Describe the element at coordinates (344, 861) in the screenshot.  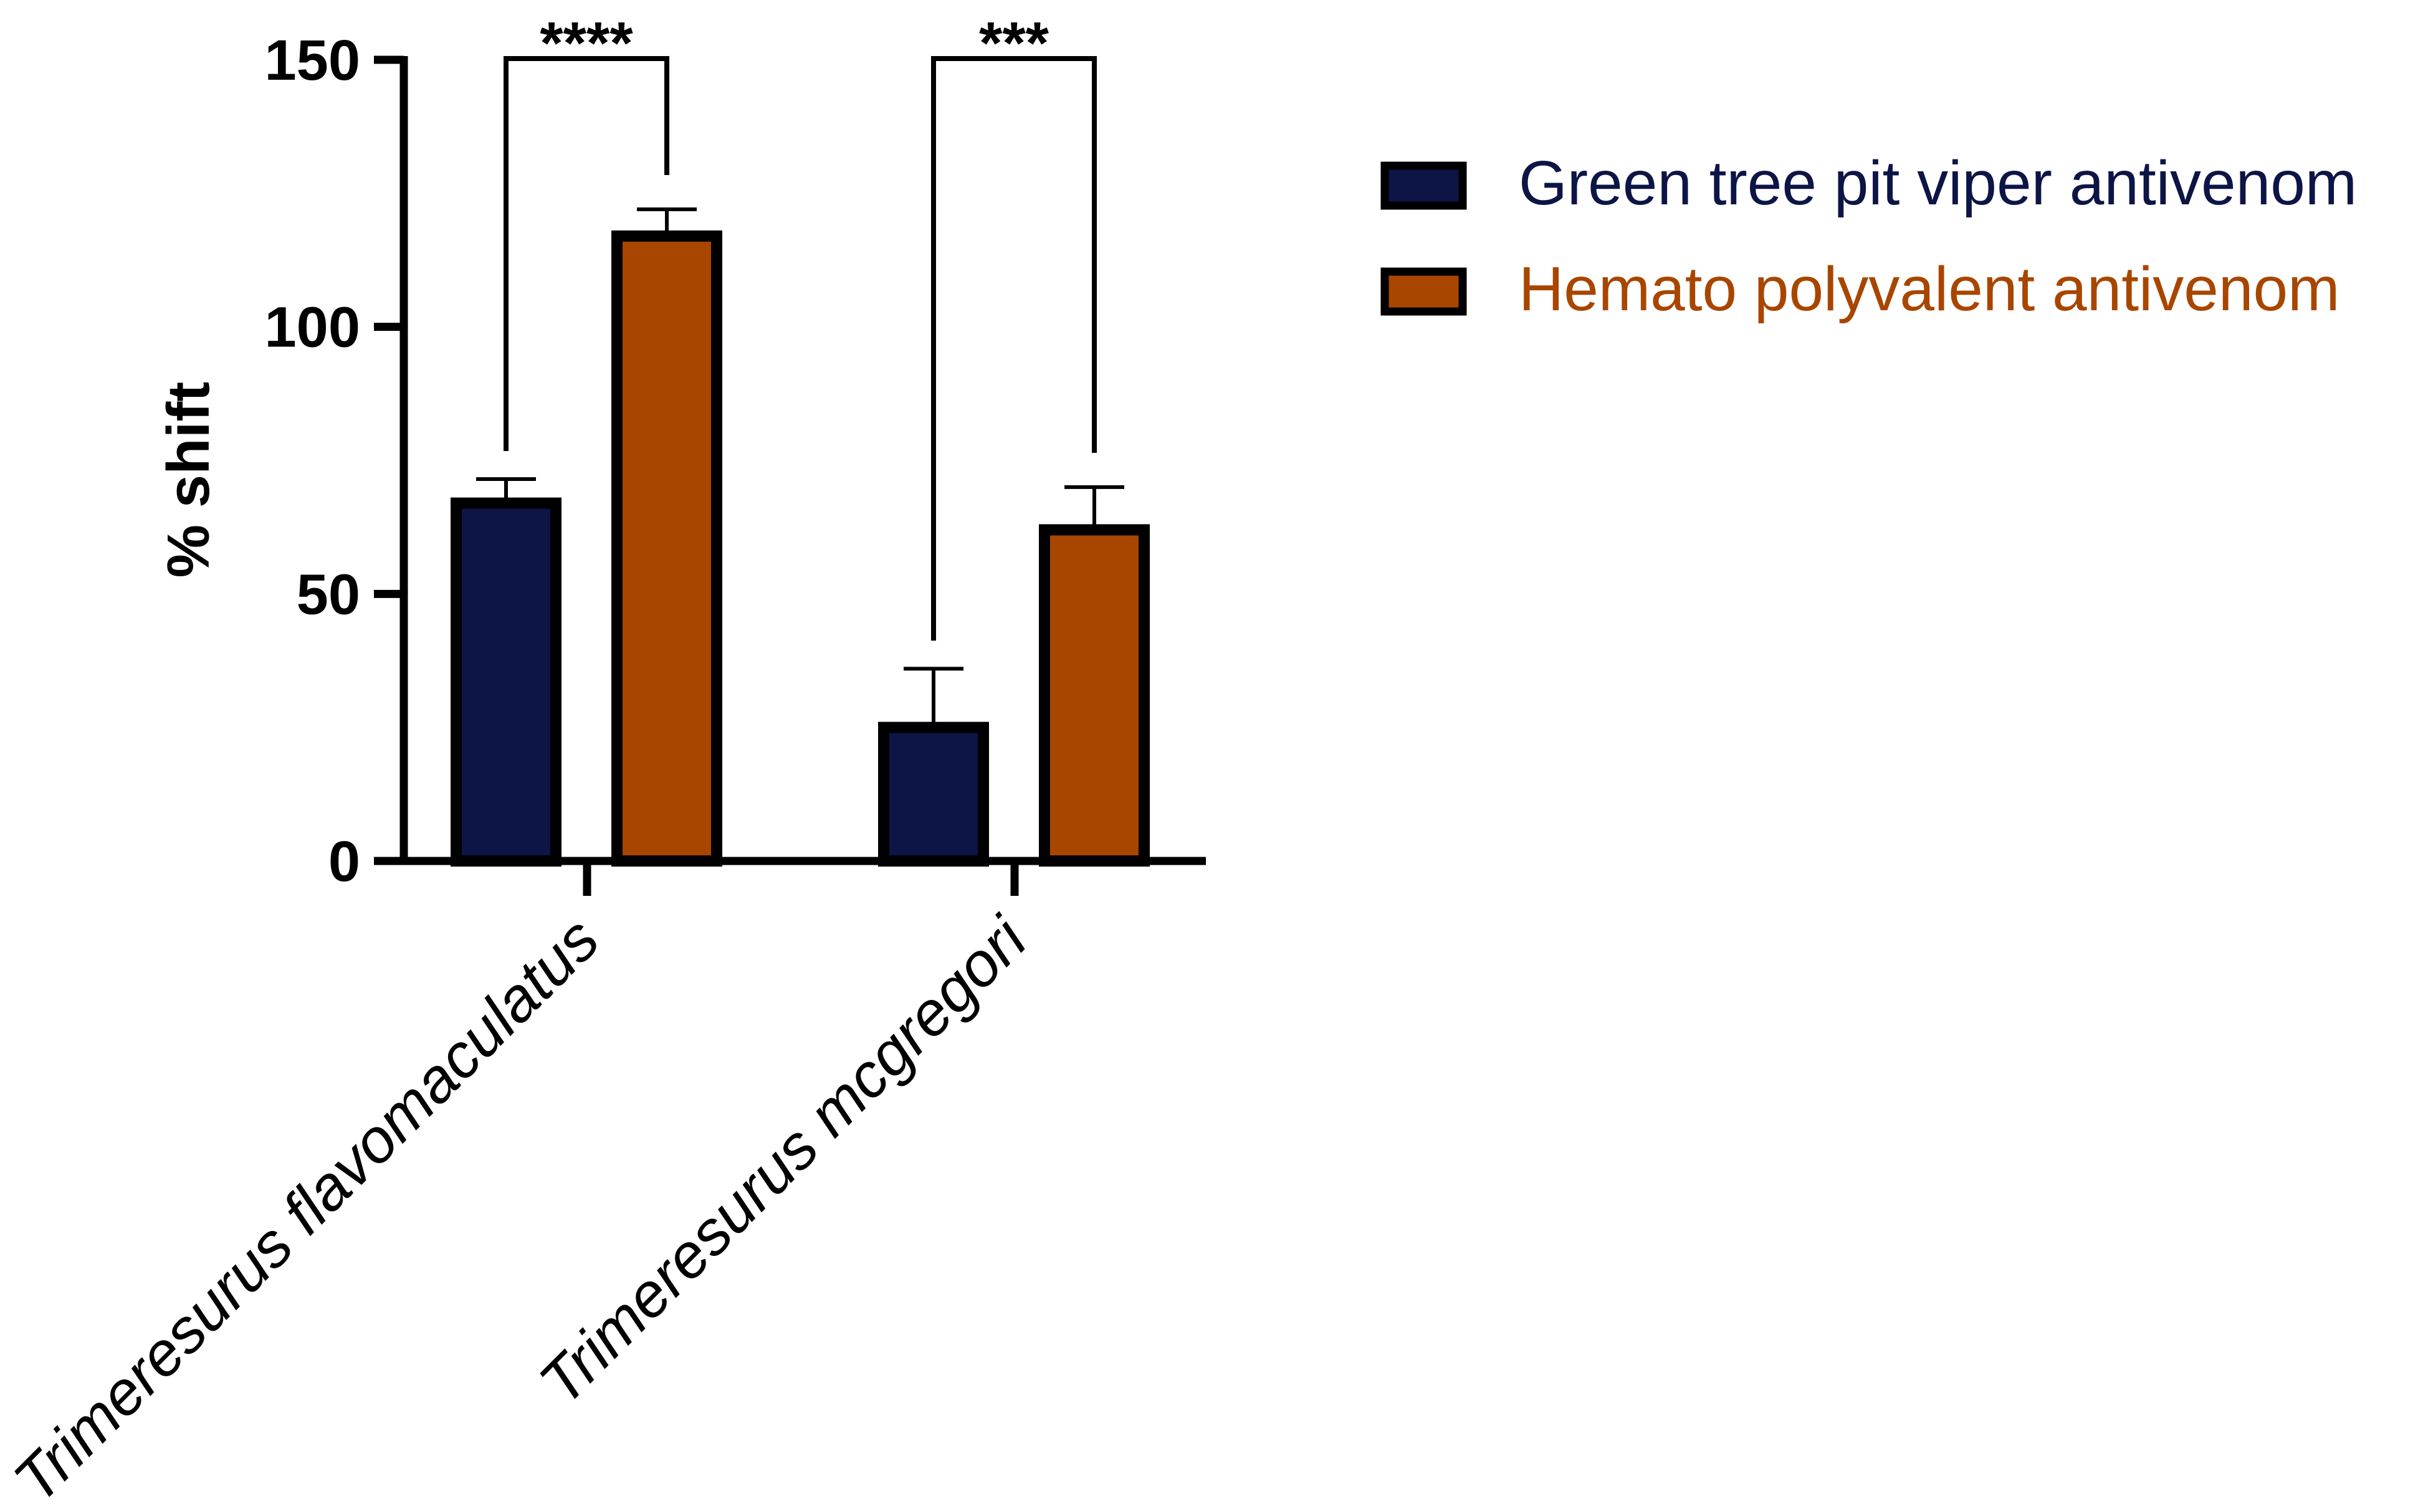
I see `y-tick-label-0: 0` at that location.